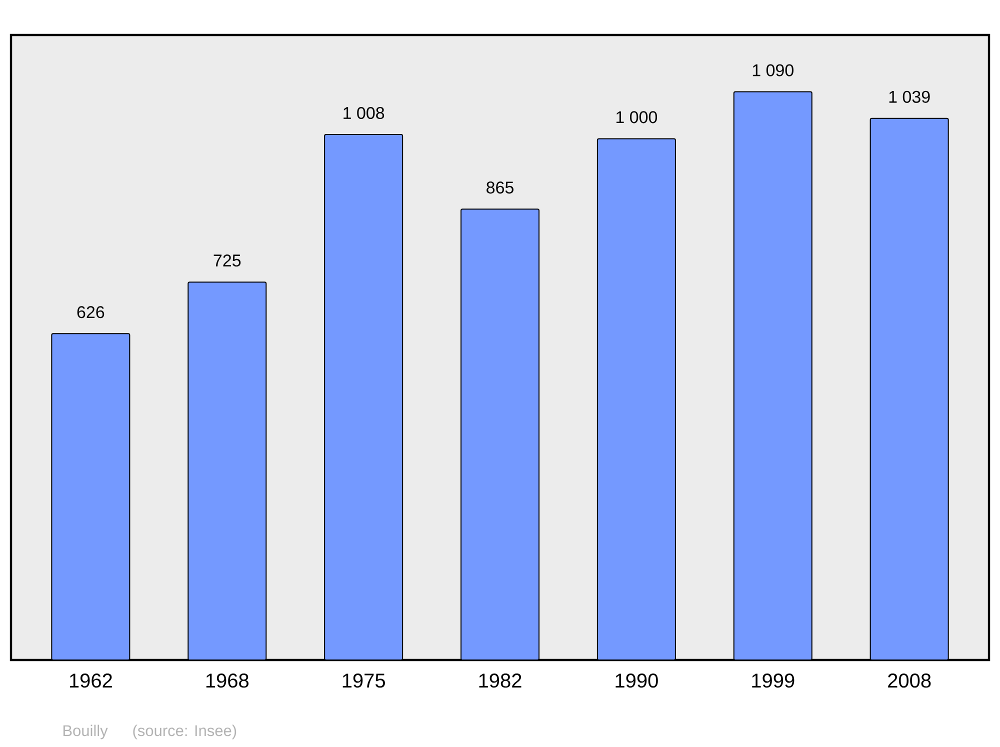 The height and width of the screenshot is (747, 1000). I want to click on data-label: 1 008, so click(364, 113).